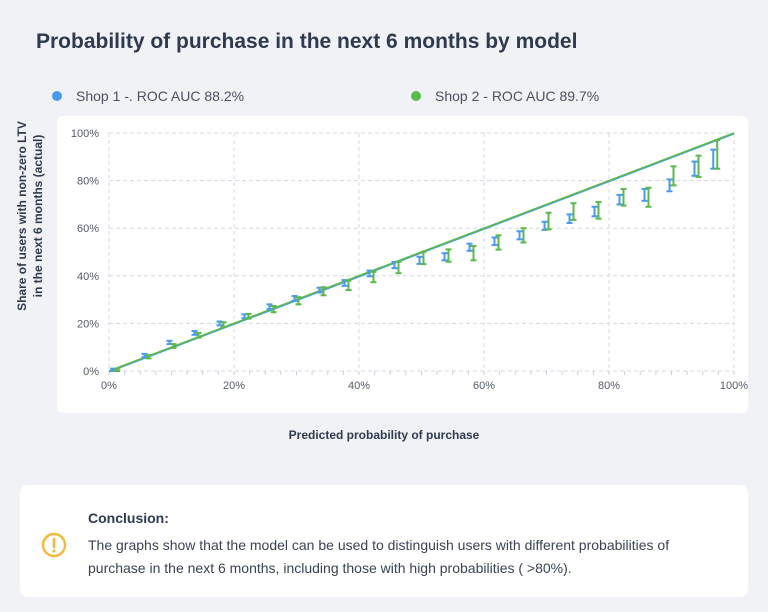 The height and width of the screenshot is (612, 768). Describe the element at coordinates (128, 518) in the screenshot. I see `conclusion-heading: Conclusion:` at that location.